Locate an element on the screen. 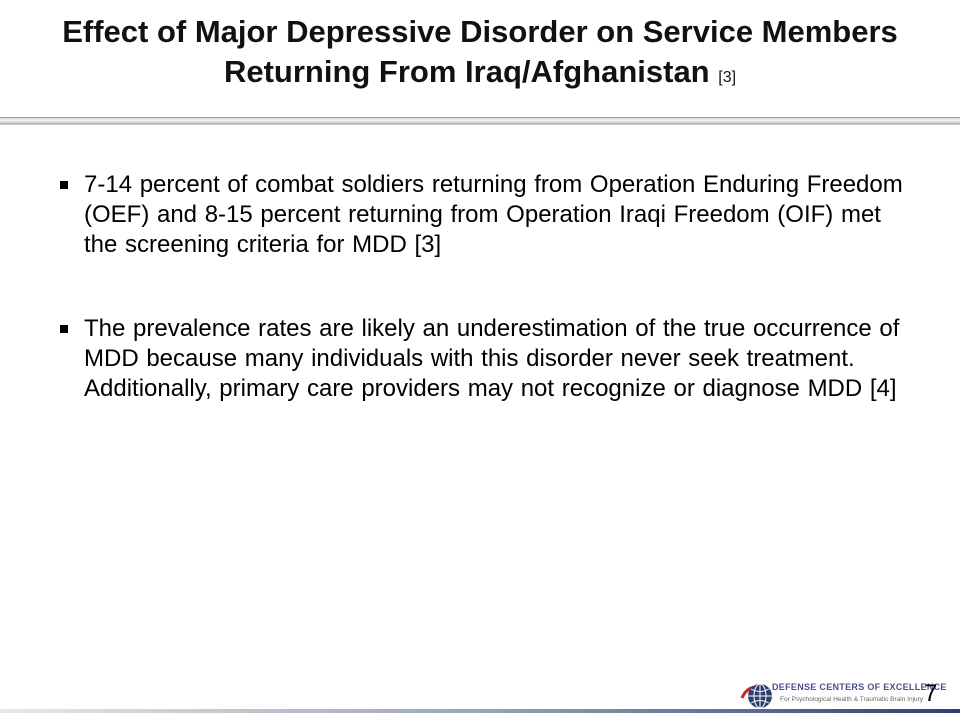 Image resolution: width=960 pixels, height=720 pixels. title-reference: [3] is located at coordinates (727, 77).